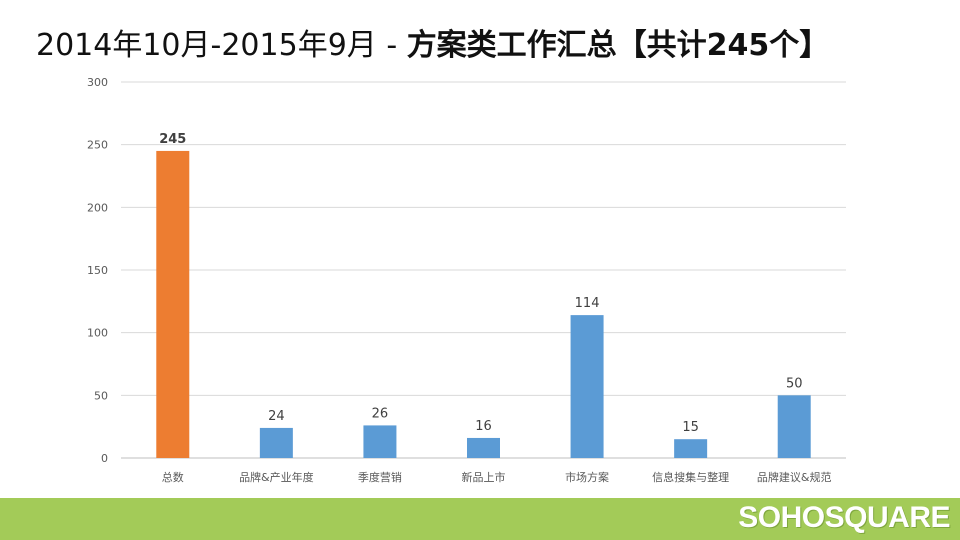 This screenshot has width=960, height=540. What do you see at coordinates (221, 45) in the screenshot?
I see `title-date-range: 2014年10月-2015年9月 -` at bounding box center [221, 45].